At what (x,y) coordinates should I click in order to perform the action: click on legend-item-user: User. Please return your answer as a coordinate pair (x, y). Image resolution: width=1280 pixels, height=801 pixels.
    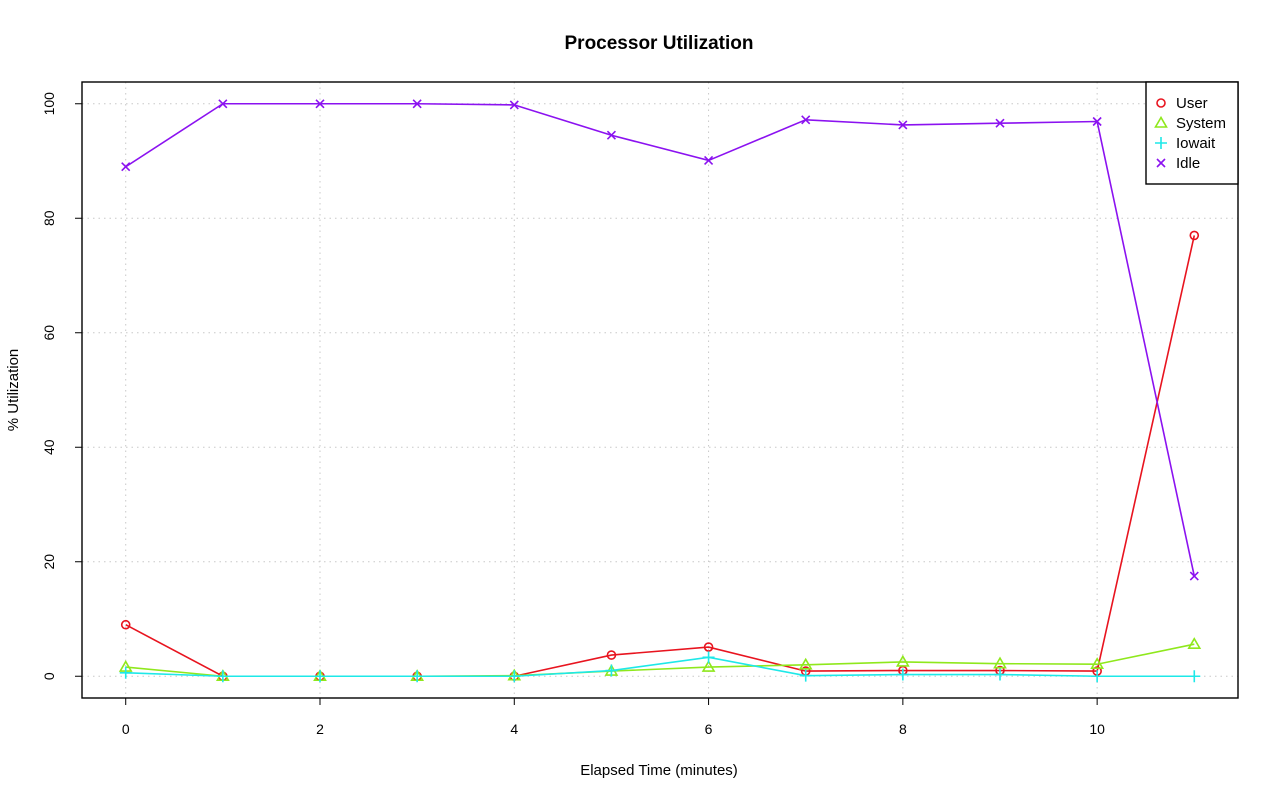
    Looking at the image, I should click on (1182, 103).